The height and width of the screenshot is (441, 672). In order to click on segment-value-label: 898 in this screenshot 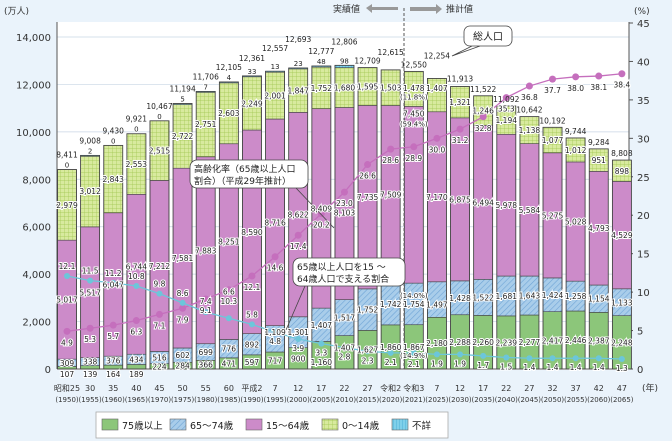, I will do `click(622, 171)`.